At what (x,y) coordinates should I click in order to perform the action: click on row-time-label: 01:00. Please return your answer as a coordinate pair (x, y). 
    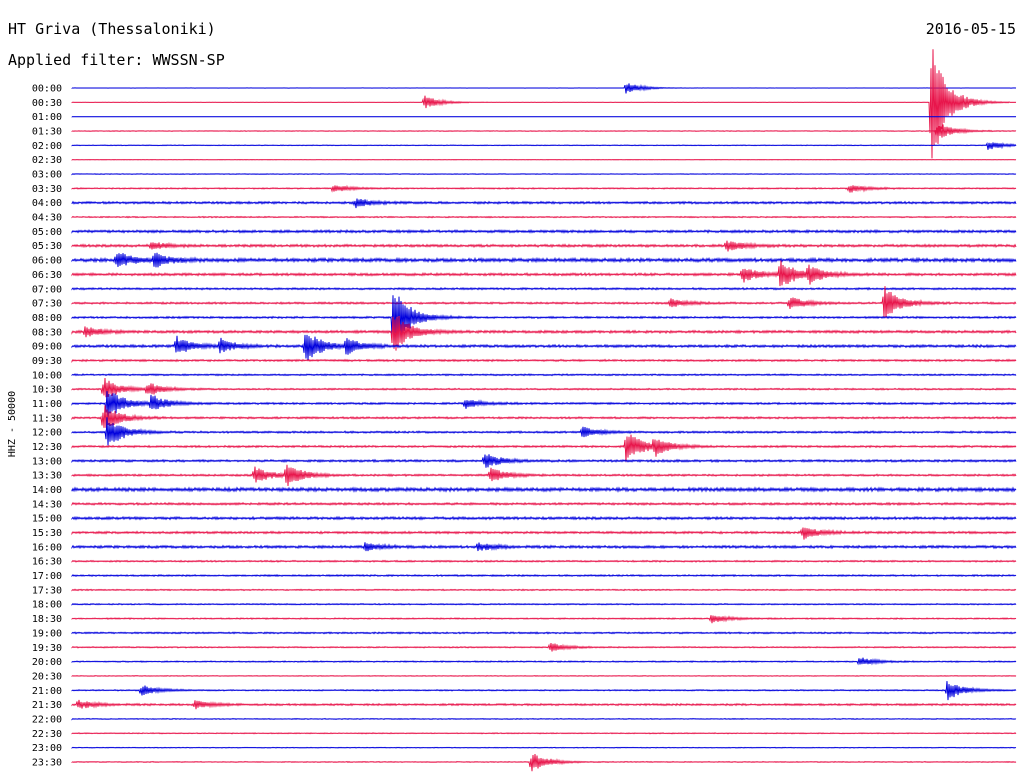
    Looking at the image, I should click on (47, 117).